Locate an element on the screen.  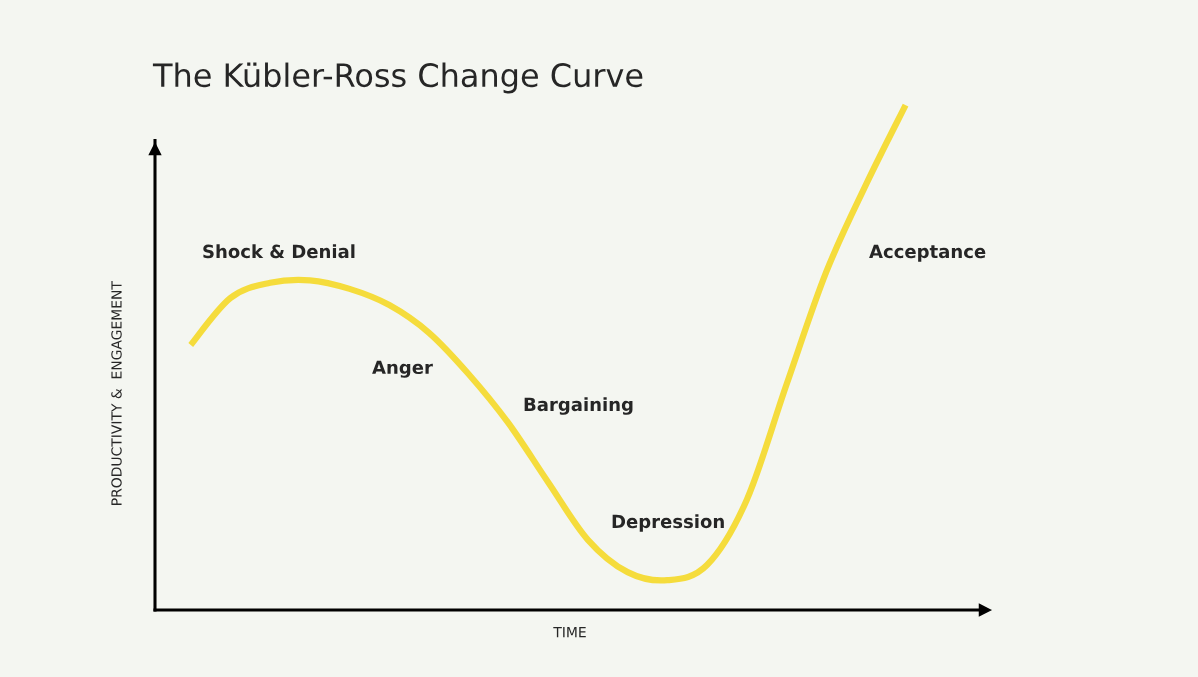
annotation: Depression is located at coordinates (668, 523).